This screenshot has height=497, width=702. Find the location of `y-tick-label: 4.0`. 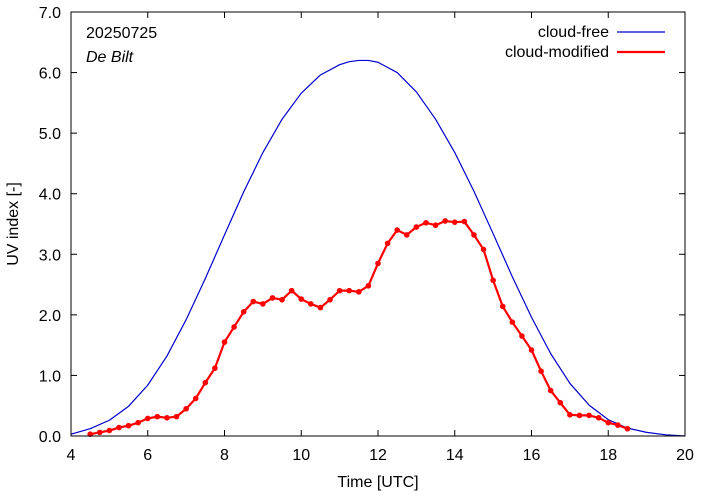

y-tick-label: 4.0 is located at coordinates (50, 195).